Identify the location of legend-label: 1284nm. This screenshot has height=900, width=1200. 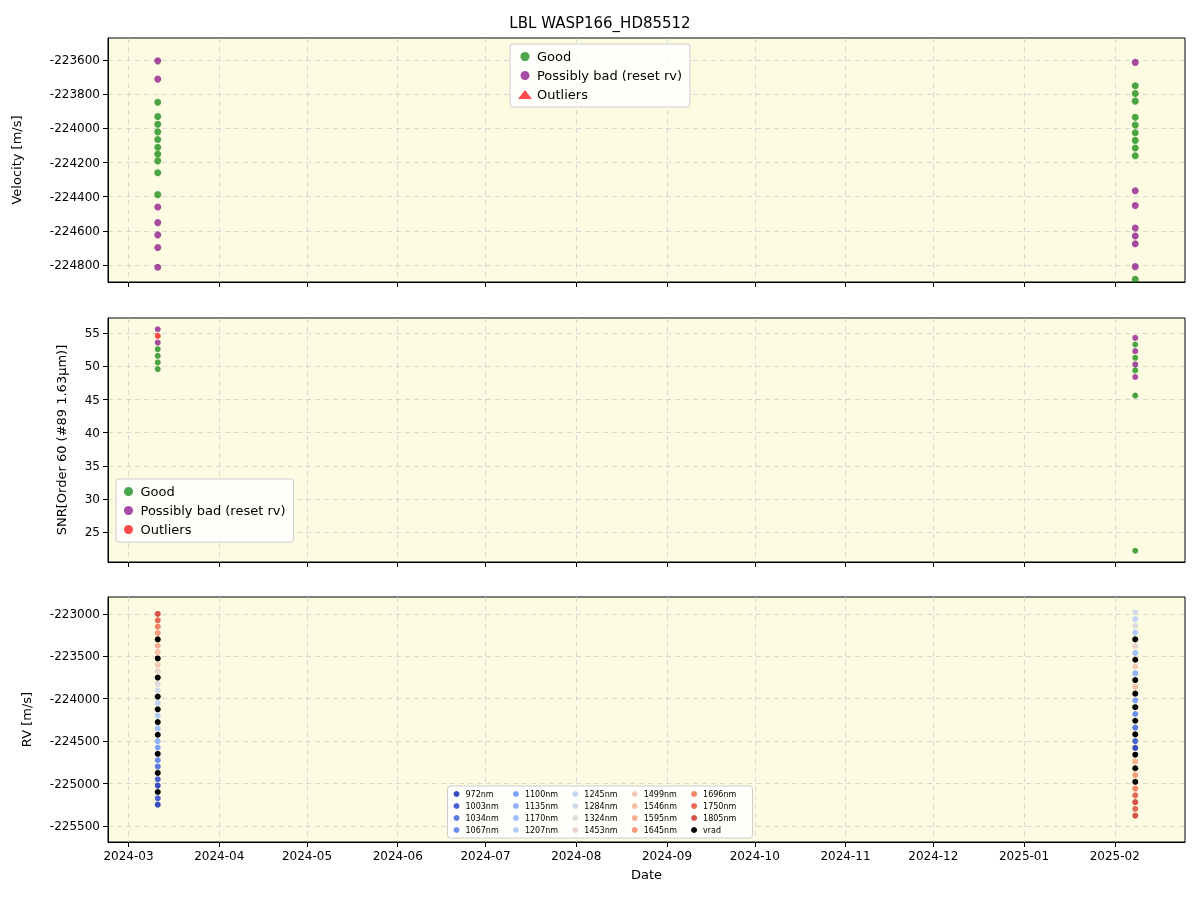
(606, 806).